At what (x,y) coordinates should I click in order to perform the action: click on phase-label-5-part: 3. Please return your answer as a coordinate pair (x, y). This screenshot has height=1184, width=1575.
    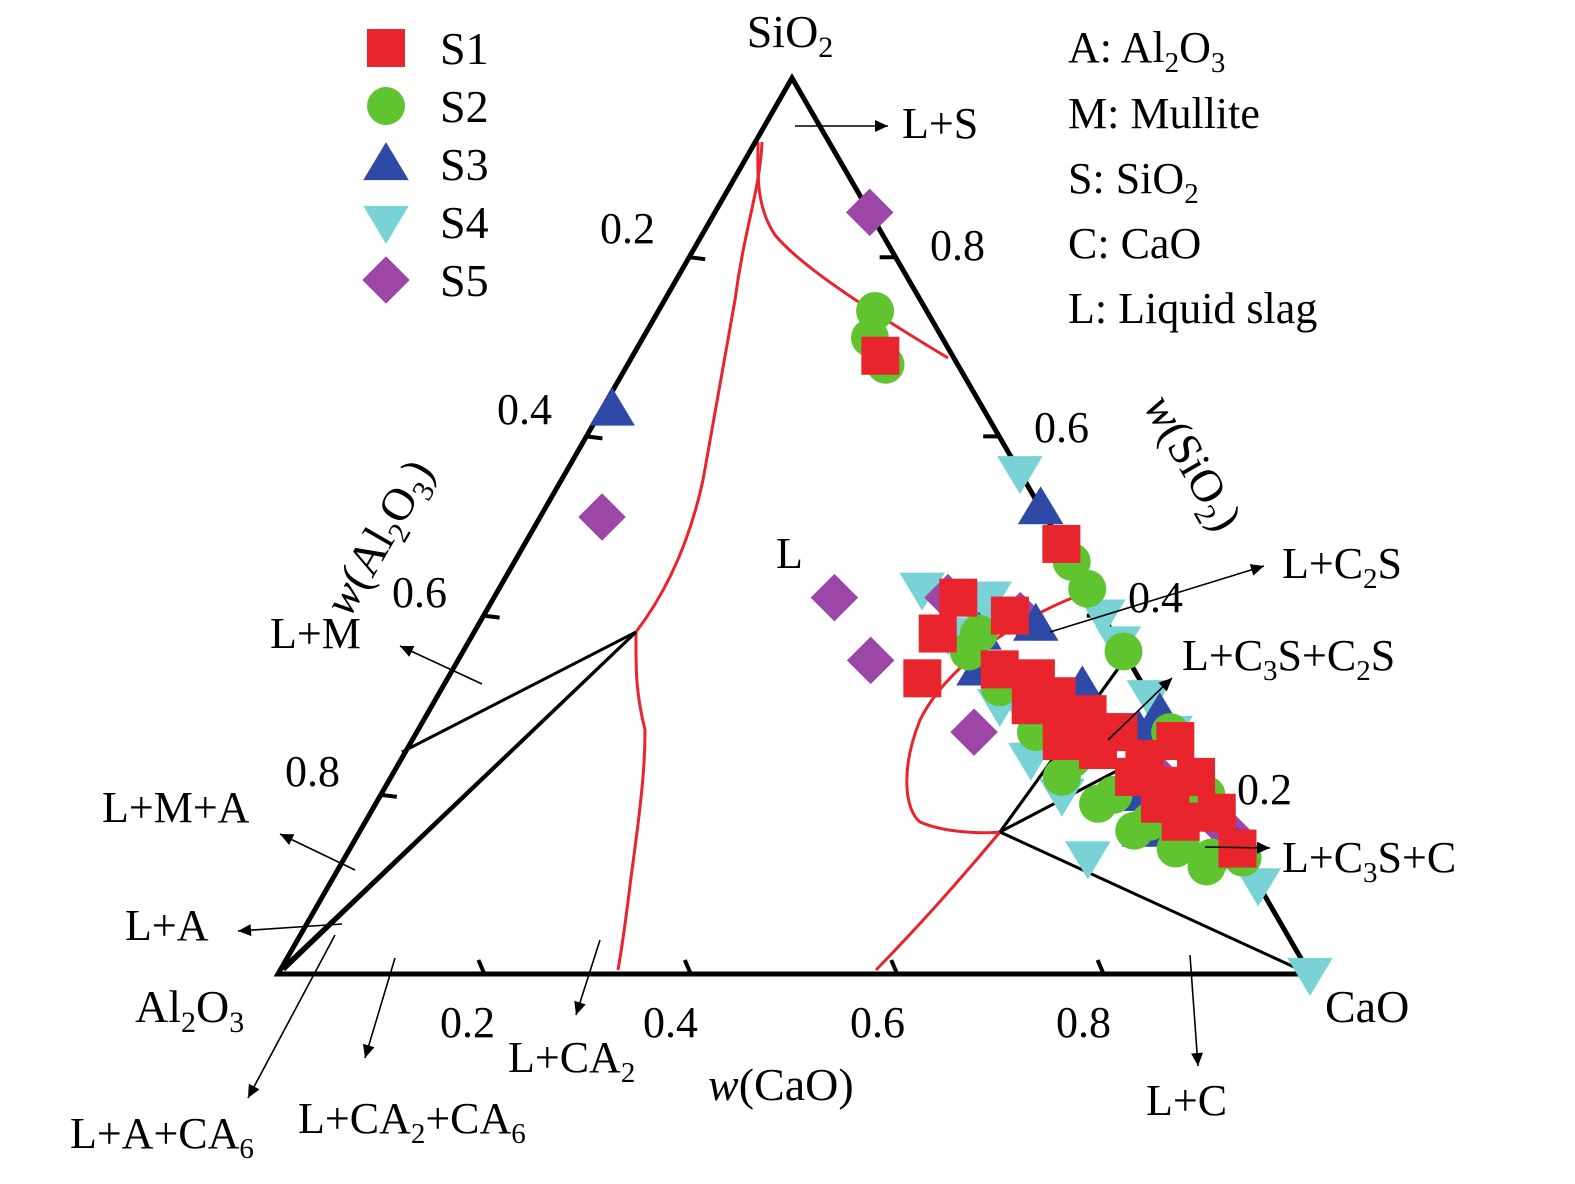
    Looking at the image, I should click on (1370, 873).